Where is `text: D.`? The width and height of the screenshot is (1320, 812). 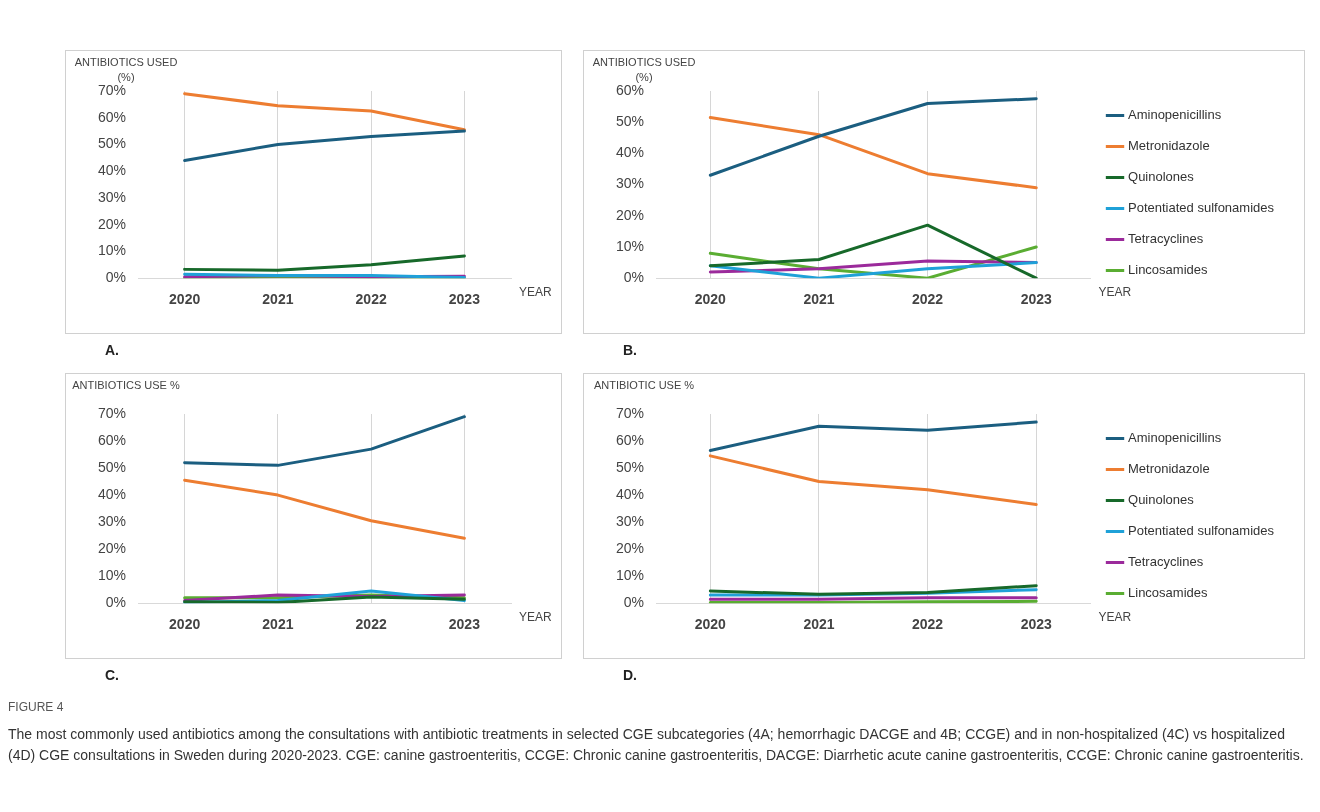
text: D. is located at coordinates (630, 675).